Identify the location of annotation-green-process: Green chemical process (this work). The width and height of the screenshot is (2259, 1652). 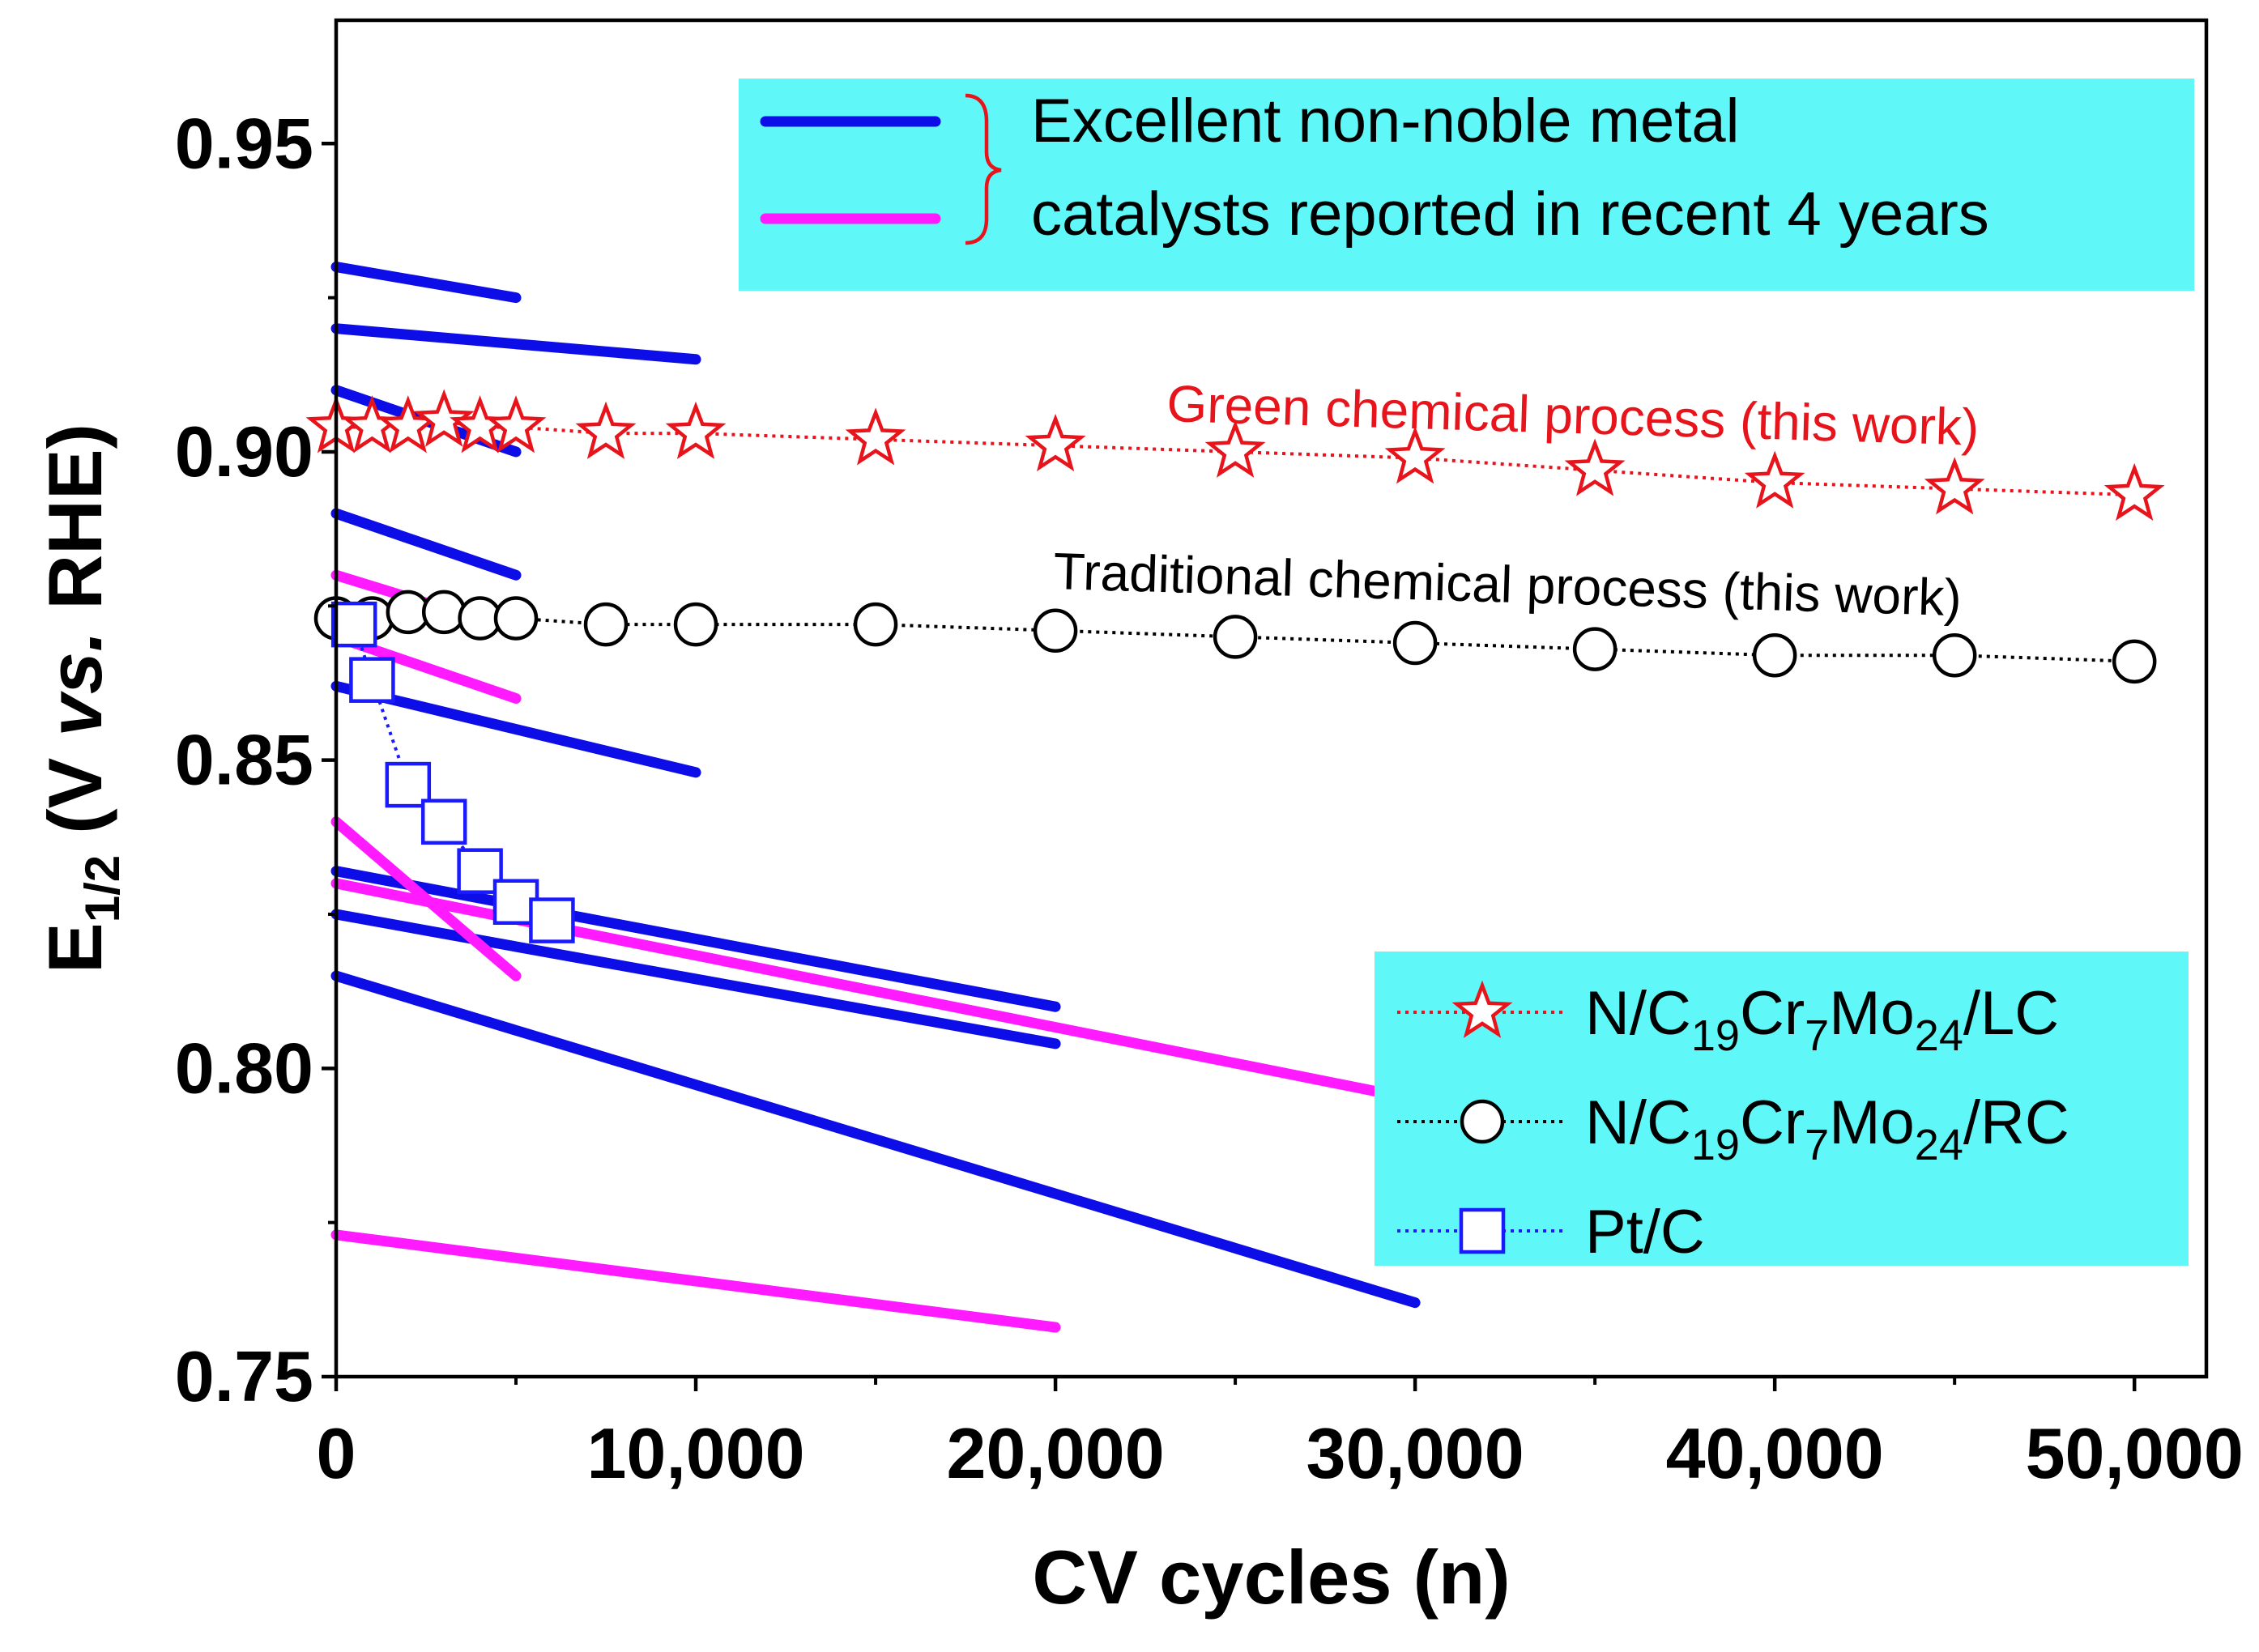
(1573, 415).